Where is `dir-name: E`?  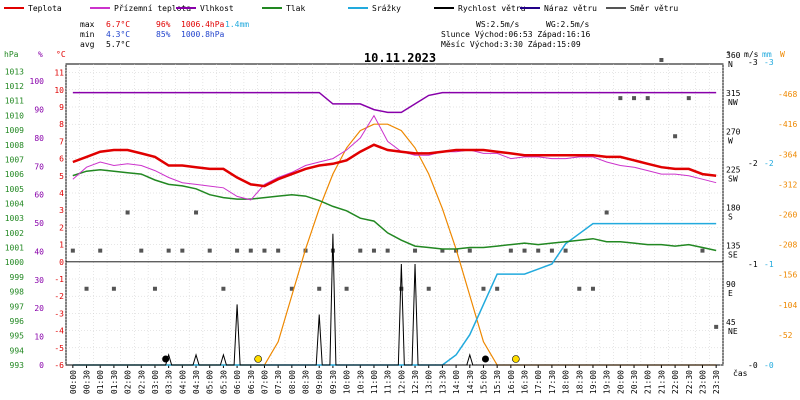 dir-name: E is located at coordinates (730, 293).